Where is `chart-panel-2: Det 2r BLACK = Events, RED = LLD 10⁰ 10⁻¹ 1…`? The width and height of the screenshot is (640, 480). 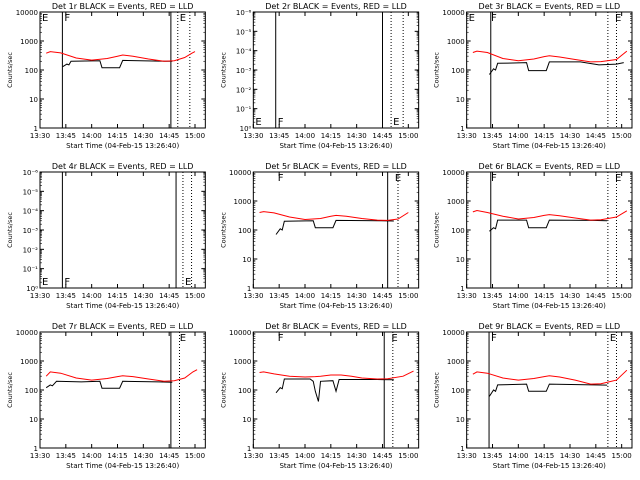
chart-panel-2: Det 2r BLACK = Events, RED = LLD 10⁰ 10⁻¹ 1… is located at coordinates (319, 76).